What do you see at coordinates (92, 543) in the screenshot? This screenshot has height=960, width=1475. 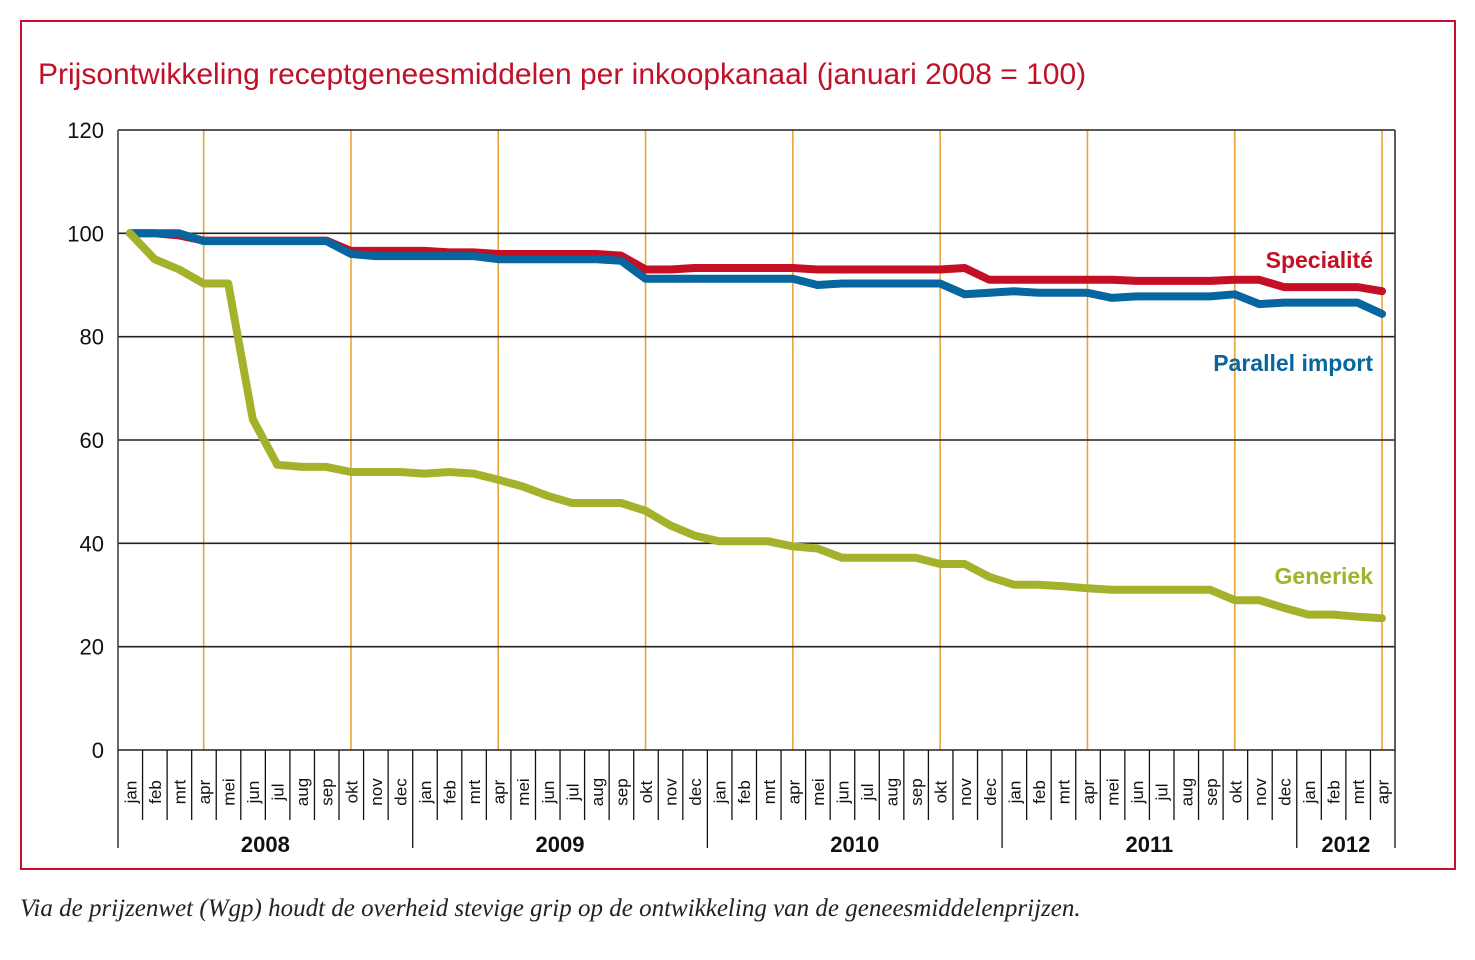 I see `y-tick-label: 40` at bounding box center [92, 543].